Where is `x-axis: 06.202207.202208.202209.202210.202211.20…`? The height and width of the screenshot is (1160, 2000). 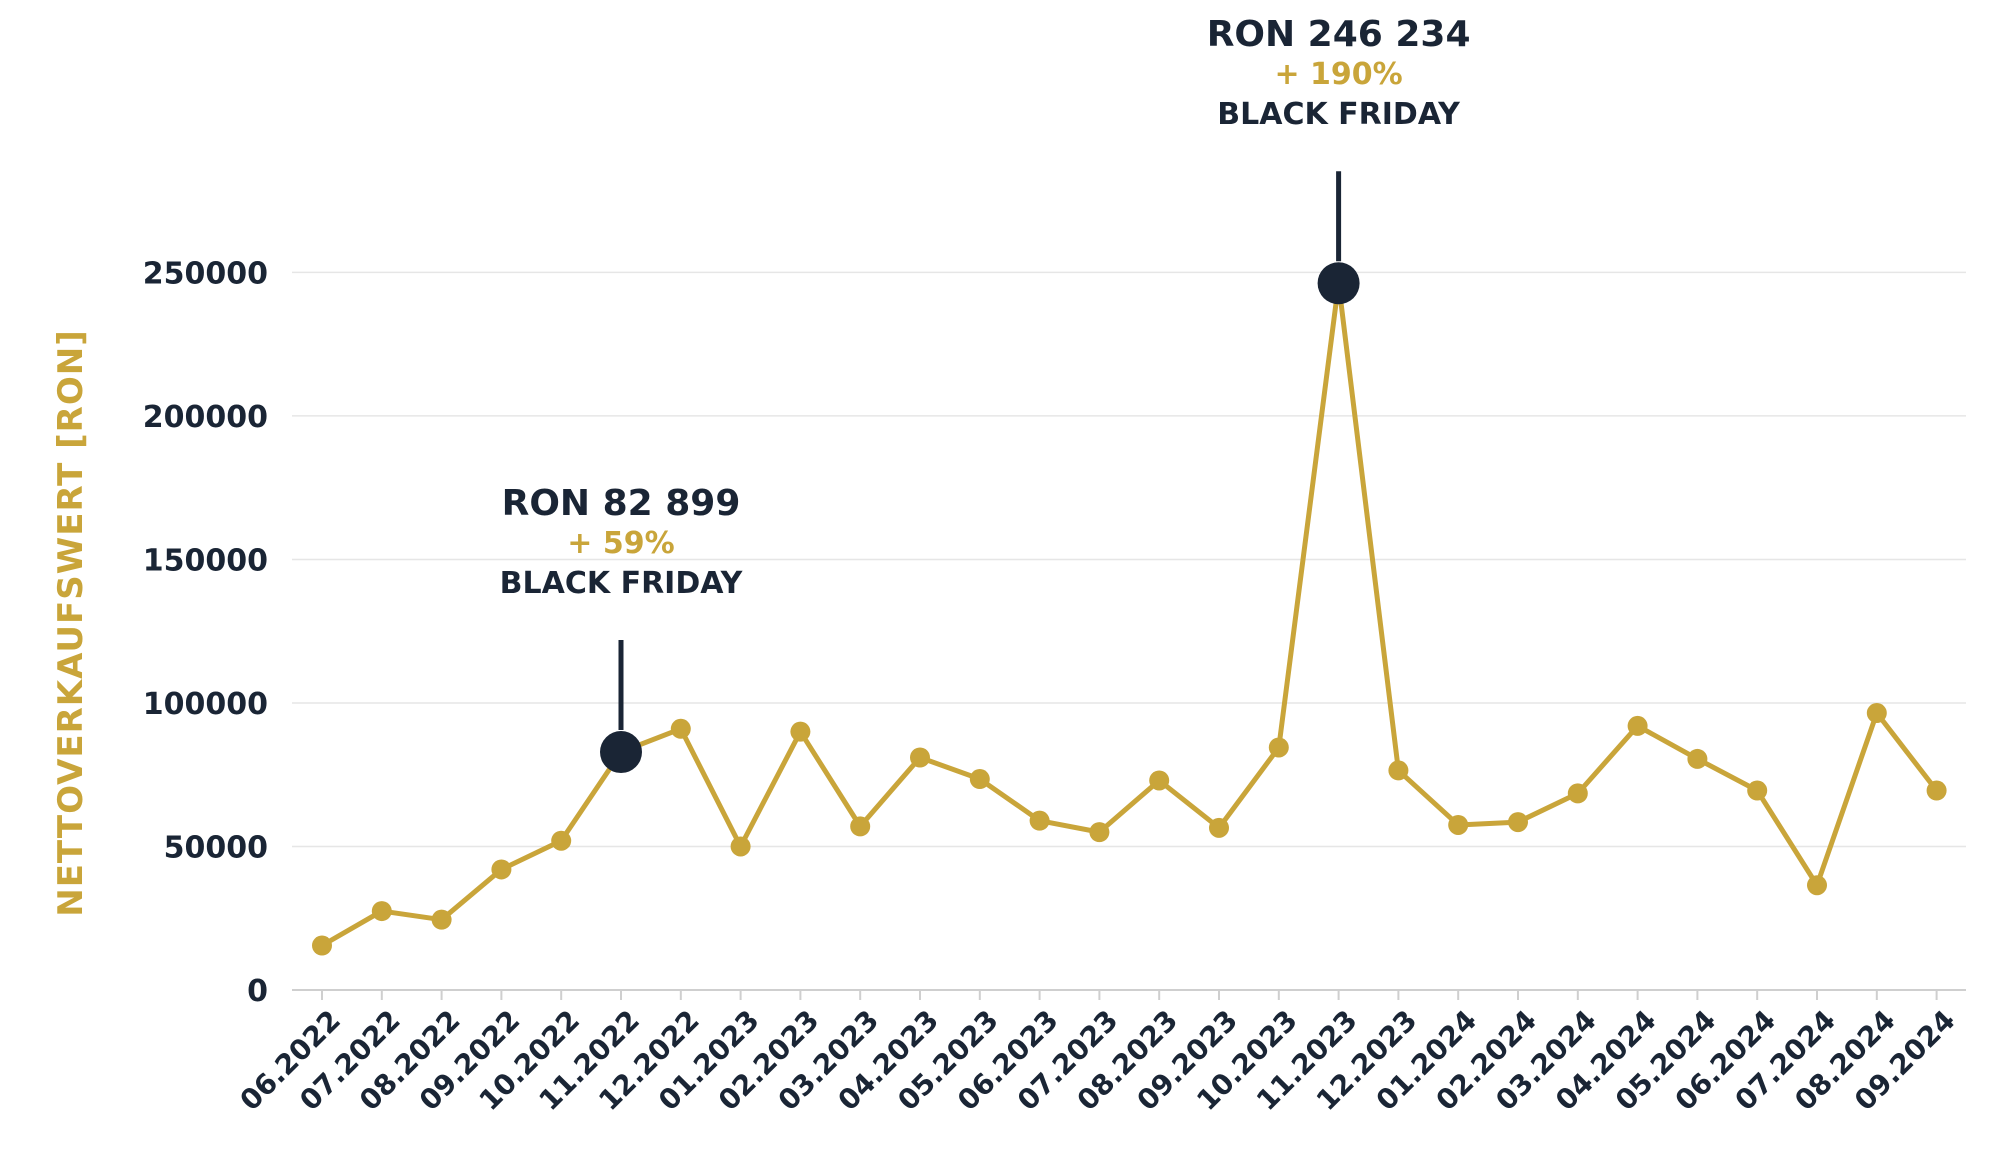 x-axis: 06.202207.202208.202209.202210.202211.20… is located at coordinates (1099, 1053).